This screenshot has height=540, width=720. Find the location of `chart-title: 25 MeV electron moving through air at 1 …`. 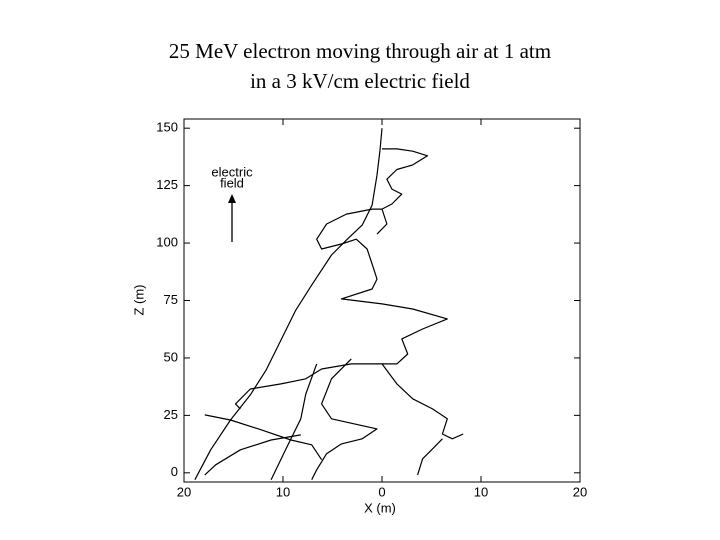

chart-title: 25 MeV electron moving through air at 1 … is located at coordinates (360, 51).